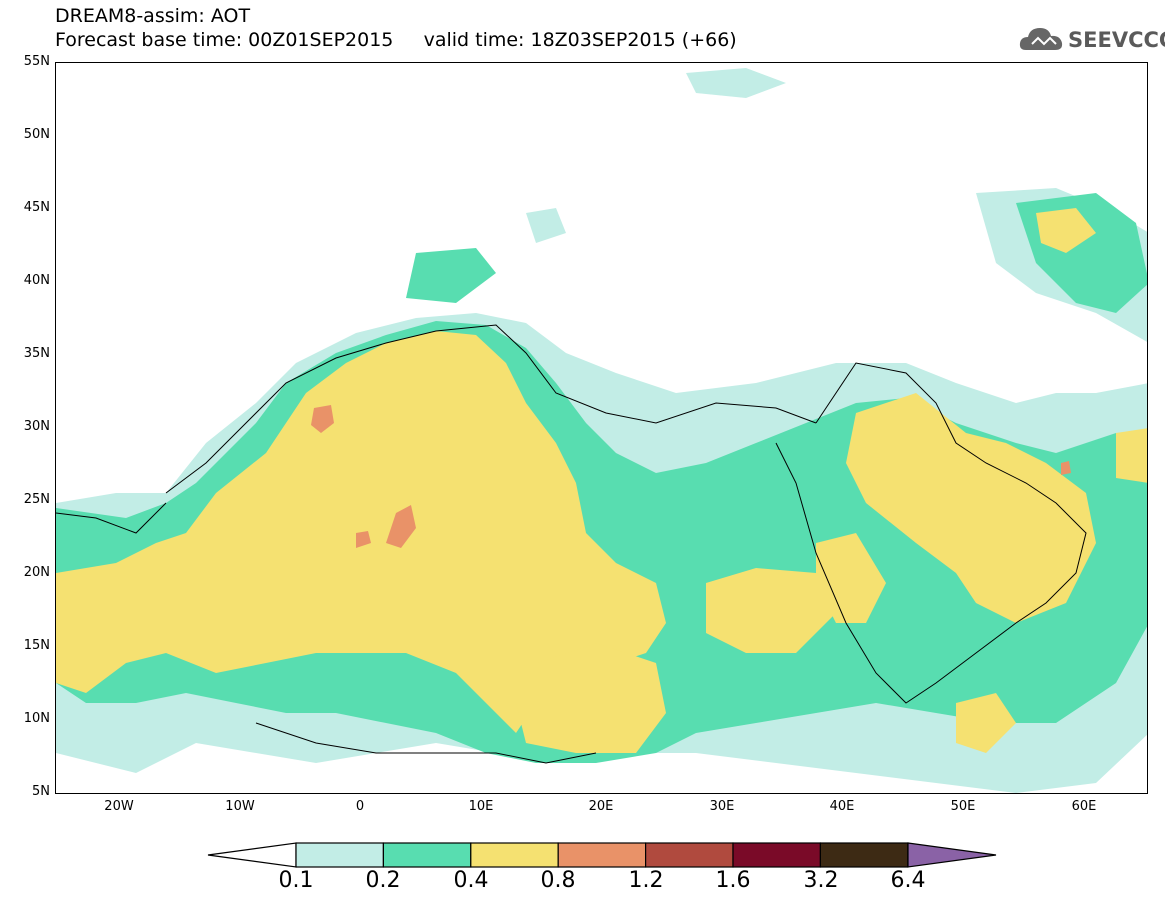 This screenshot has width=1165, height=905. Describe the element at coordinates (481, 806) in the screenshot. I see `lon-label-10e: 10E` at that location.